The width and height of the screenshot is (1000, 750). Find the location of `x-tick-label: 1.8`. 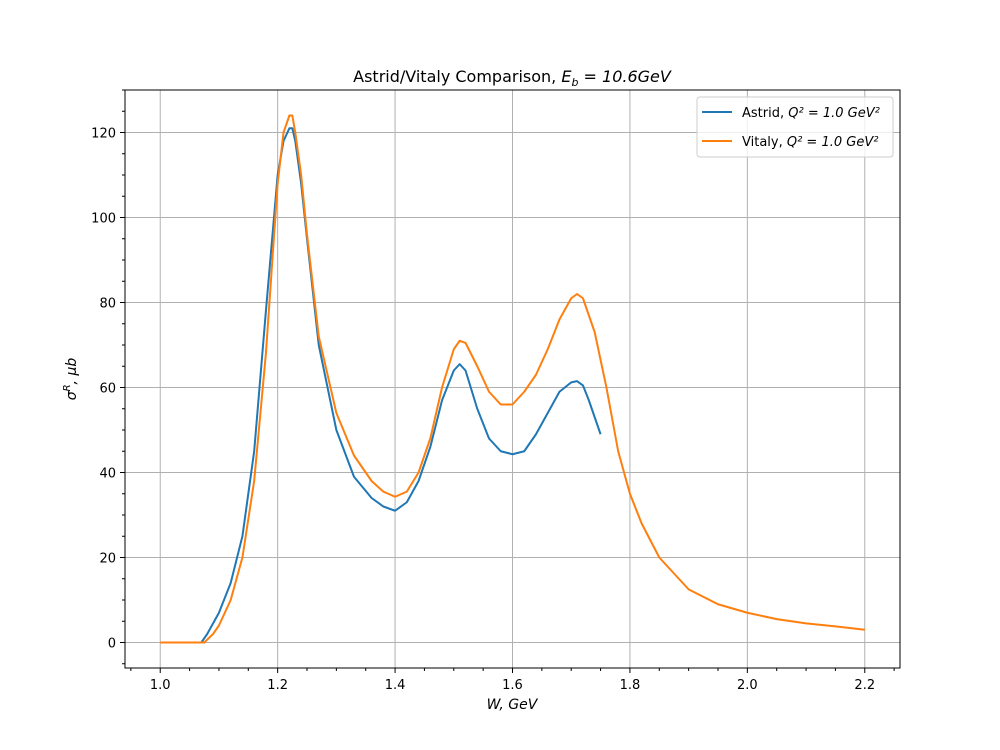

x-tick-label: 1.8 is located at coordinates (630, 685).